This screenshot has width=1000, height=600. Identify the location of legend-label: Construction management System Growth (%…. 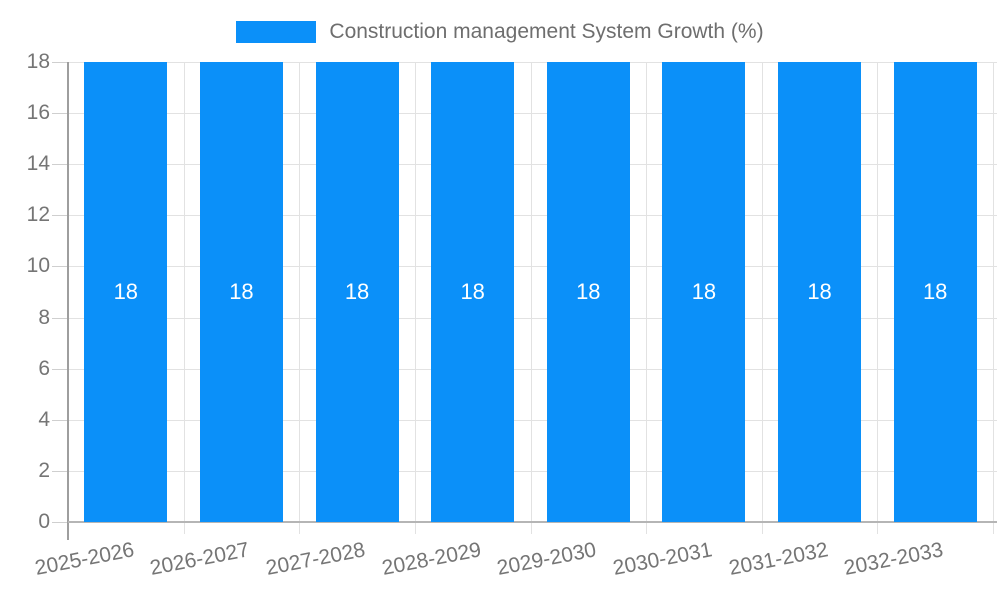
(546, 31).